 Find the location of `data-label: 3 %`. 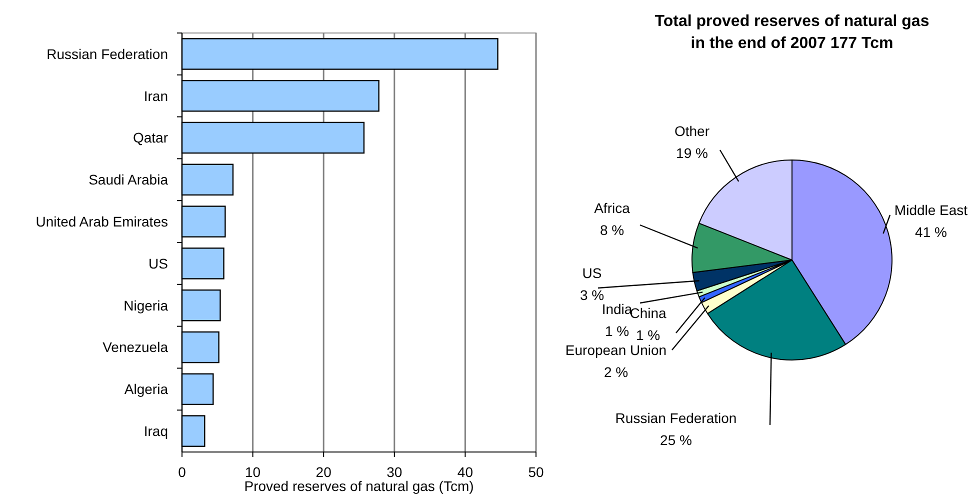

data-label: 3 % is located at coordinates (592, 295).